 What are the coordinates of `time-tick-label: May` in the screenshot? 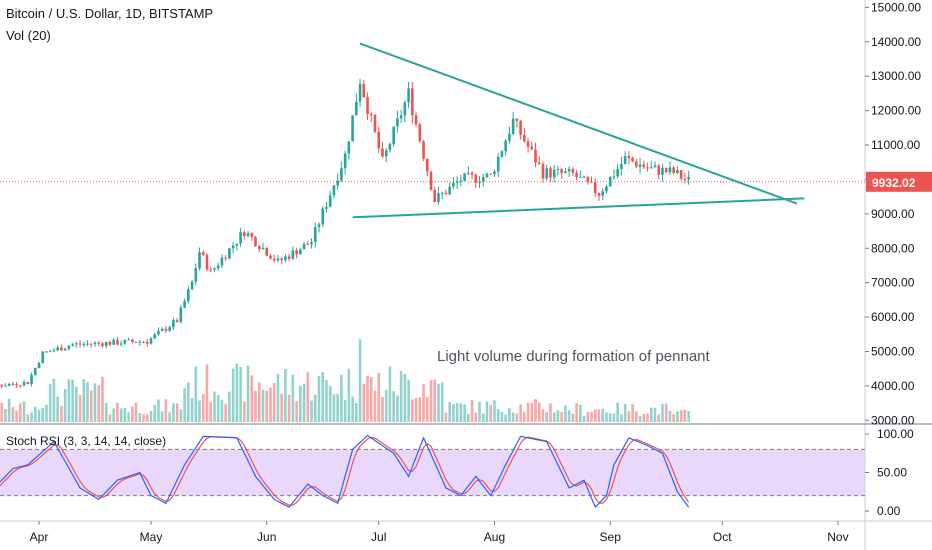 It's located at (151, 537).